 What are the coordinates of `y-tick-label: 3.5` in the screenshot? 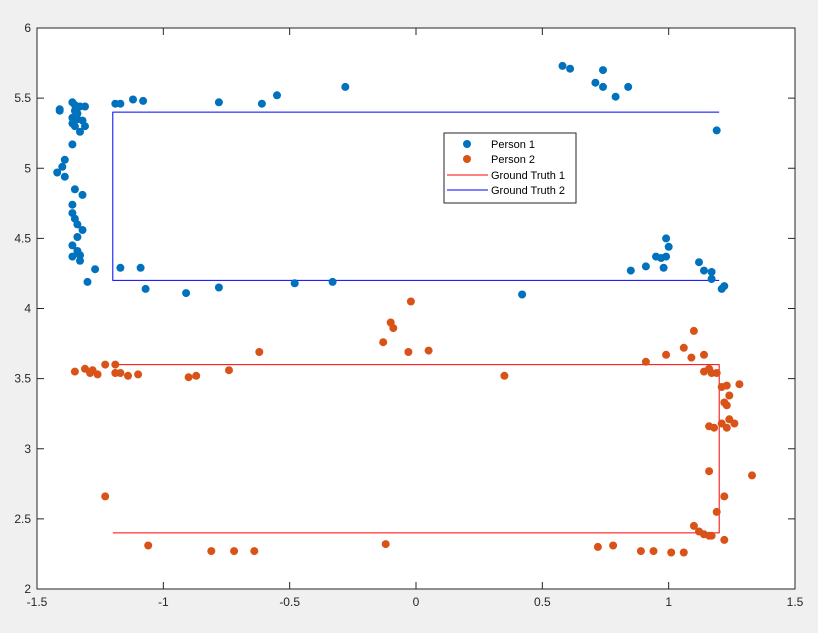 It's located at (22, 379).